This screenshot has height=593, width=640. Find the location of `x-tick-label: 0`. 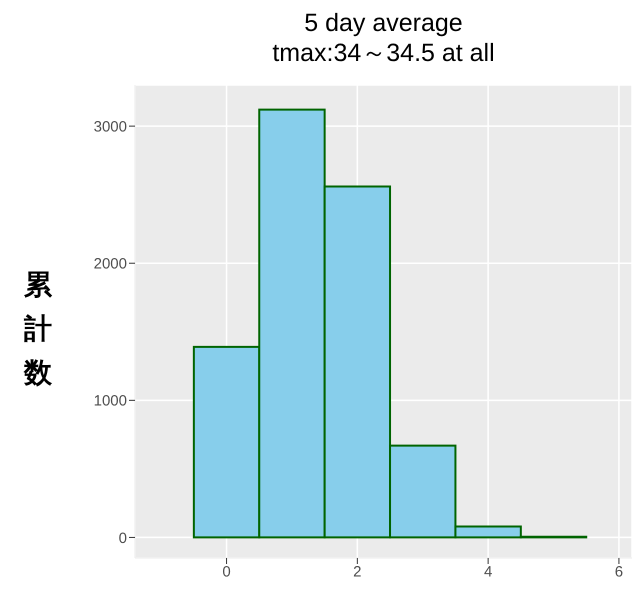

x-tick-label: 0 is located at coordinates (226, 572).